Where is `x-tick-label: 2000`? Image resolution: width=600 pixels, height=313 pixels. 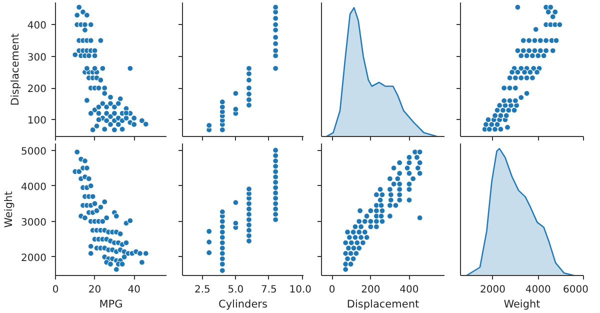 x-tick-label: 2000 is located at coordinates (493, 290).